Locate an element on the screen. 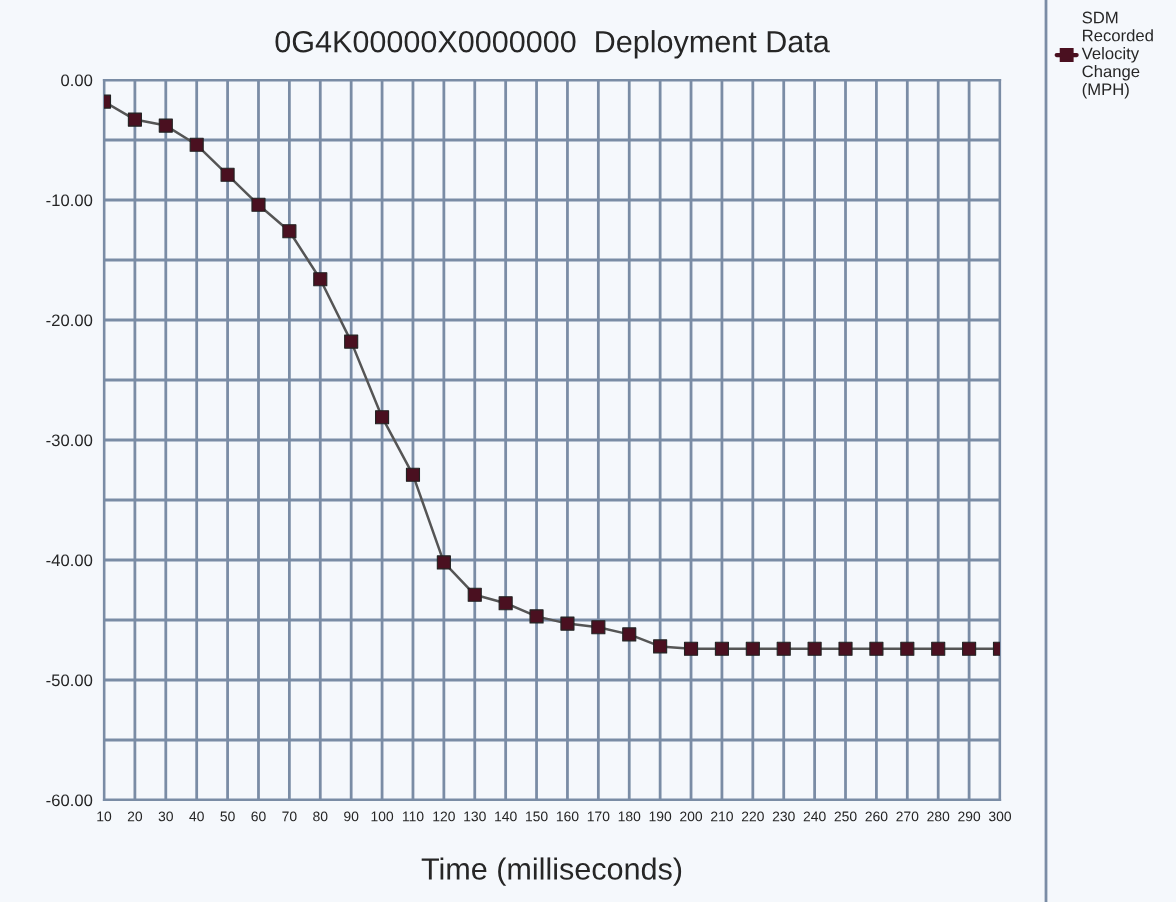 This screenshot has height=902, width=1176. y-tick-label: -60.00 is located at coordinates (69, 800).